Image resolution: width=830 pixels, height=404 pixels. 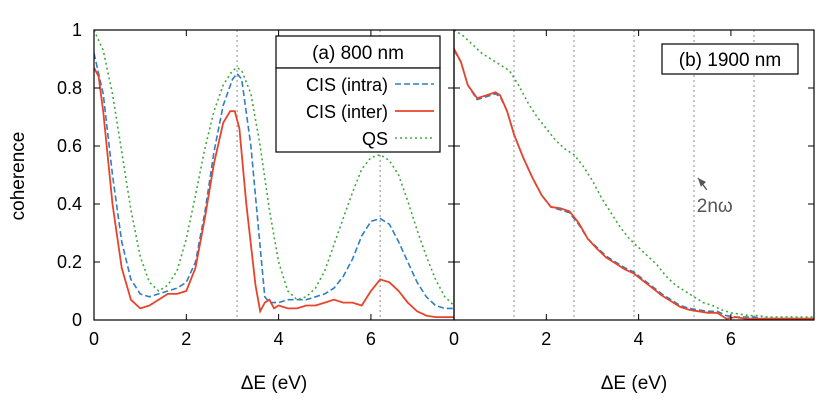 I want to click on y-tick-label: 0.6, so click(x=69, y=146).